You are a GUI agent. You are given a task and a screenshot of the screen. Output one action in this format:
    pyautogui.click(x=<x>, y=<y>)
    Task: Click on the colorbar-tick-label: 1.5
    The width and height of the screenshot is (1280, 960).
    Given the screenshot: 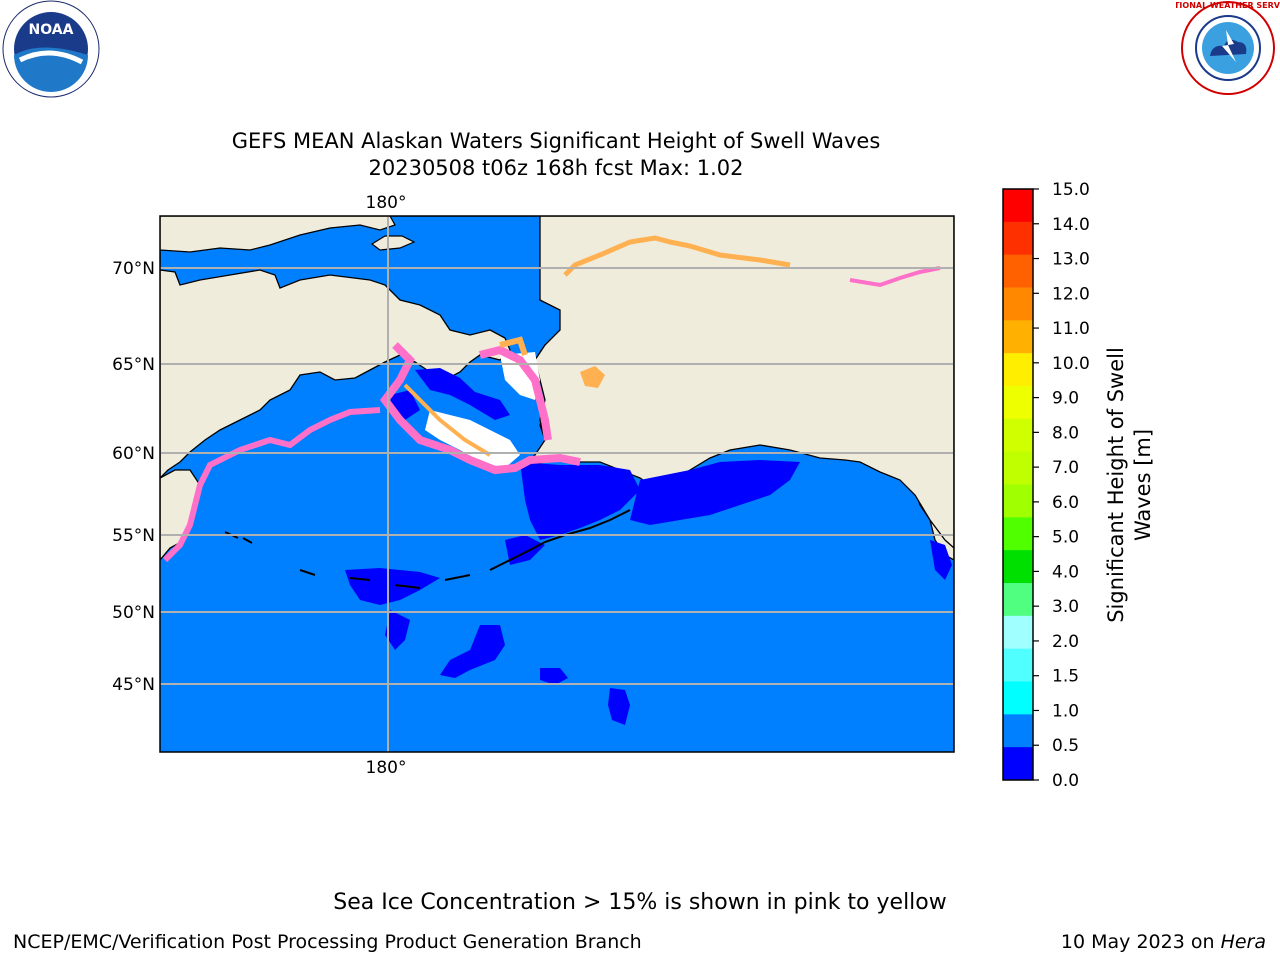 What is the action you would take?
    pyautogui.click(x=1065, y=677)
    